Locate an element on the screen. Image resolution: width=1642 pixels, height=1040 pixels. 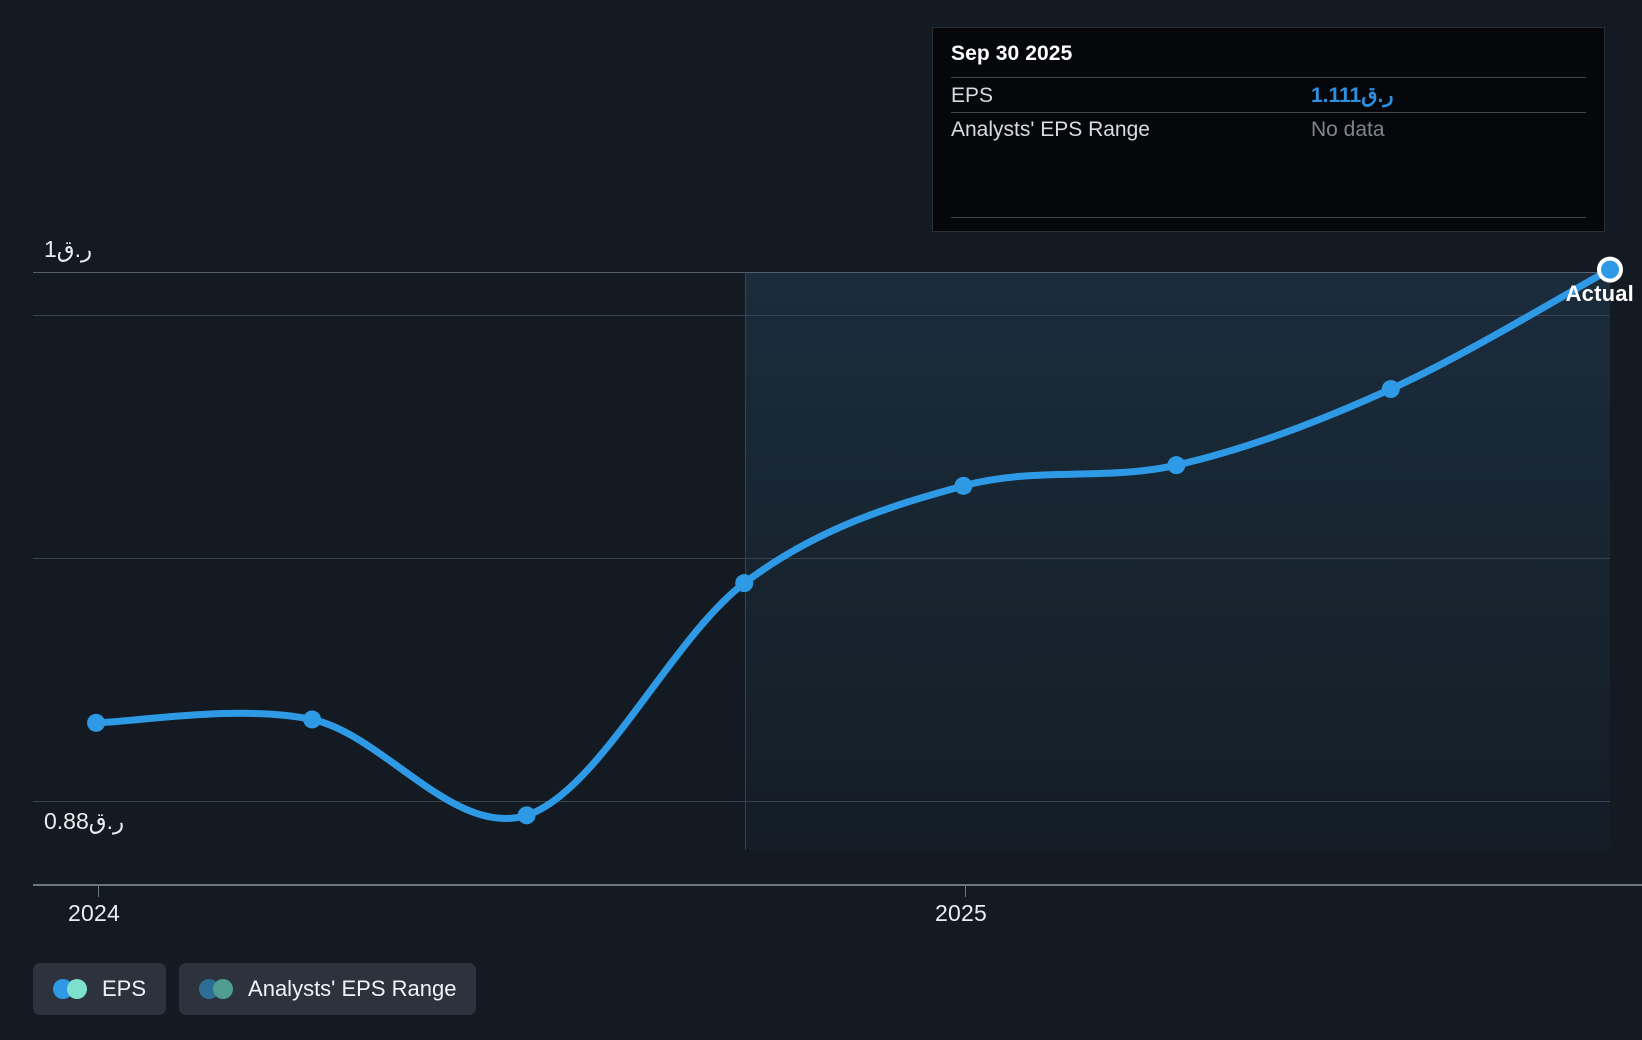
gridline-top is located at coordinates (821, 272).